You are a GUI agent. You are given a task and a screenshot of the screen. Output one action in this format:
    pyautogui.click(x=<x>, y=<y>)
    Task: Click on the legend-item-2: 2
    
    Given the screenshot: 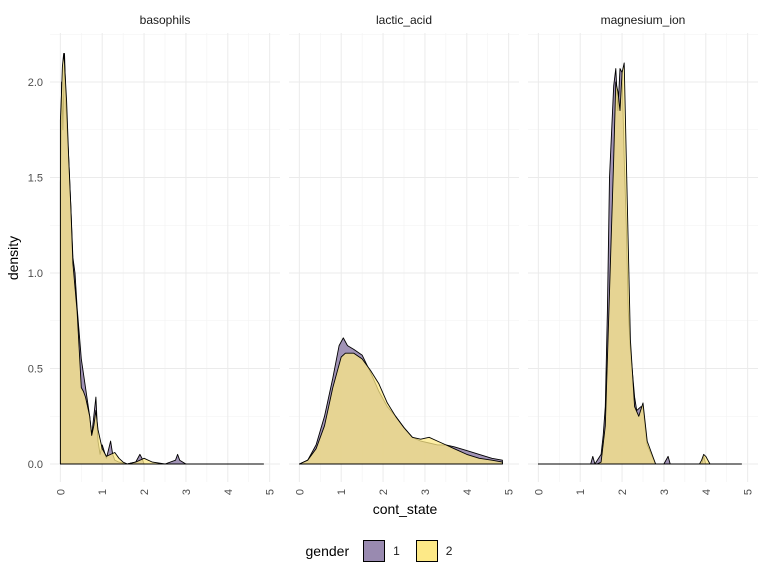 What is the action you would take?
    pyautogui.click(x=436, y=551)
    